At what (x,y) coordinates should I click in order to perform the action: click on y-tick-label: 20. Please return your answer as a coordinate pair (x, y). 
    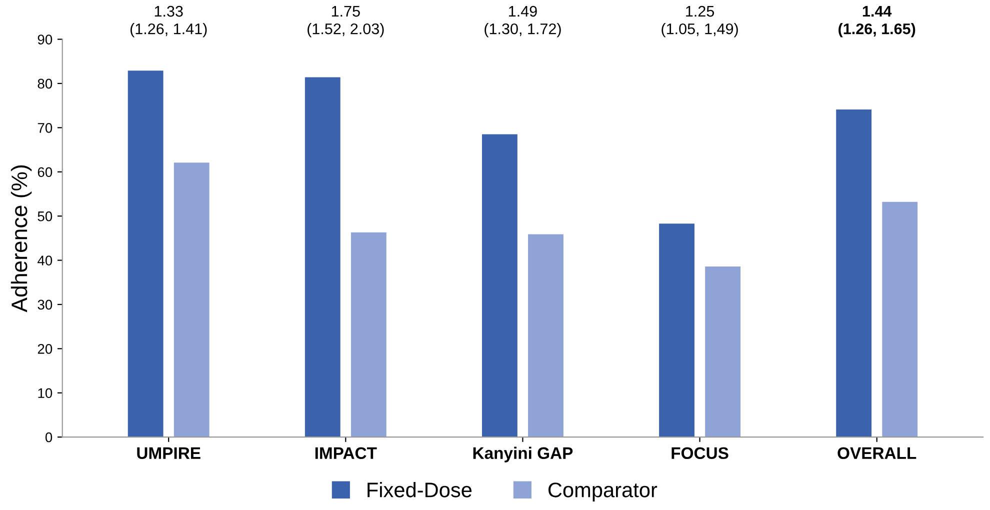
    Looking at the image, I should click on (45, 349).